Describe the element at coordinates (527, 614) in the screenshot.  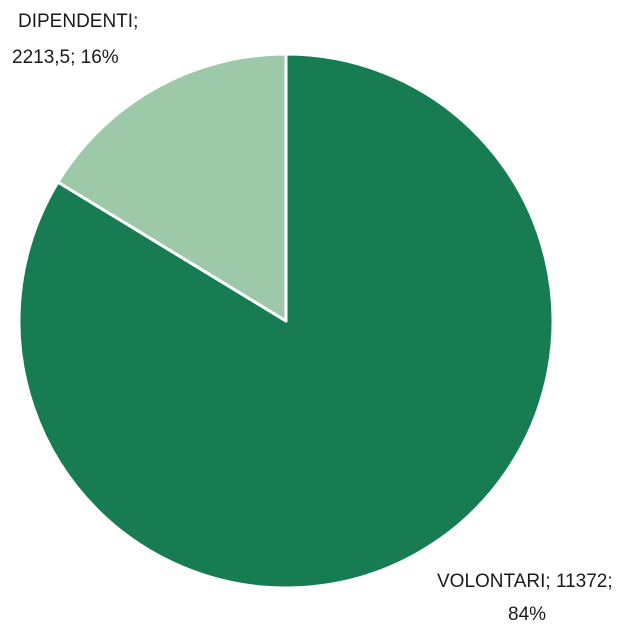
I see `data-label-volontari-line2: 84%` at that location.